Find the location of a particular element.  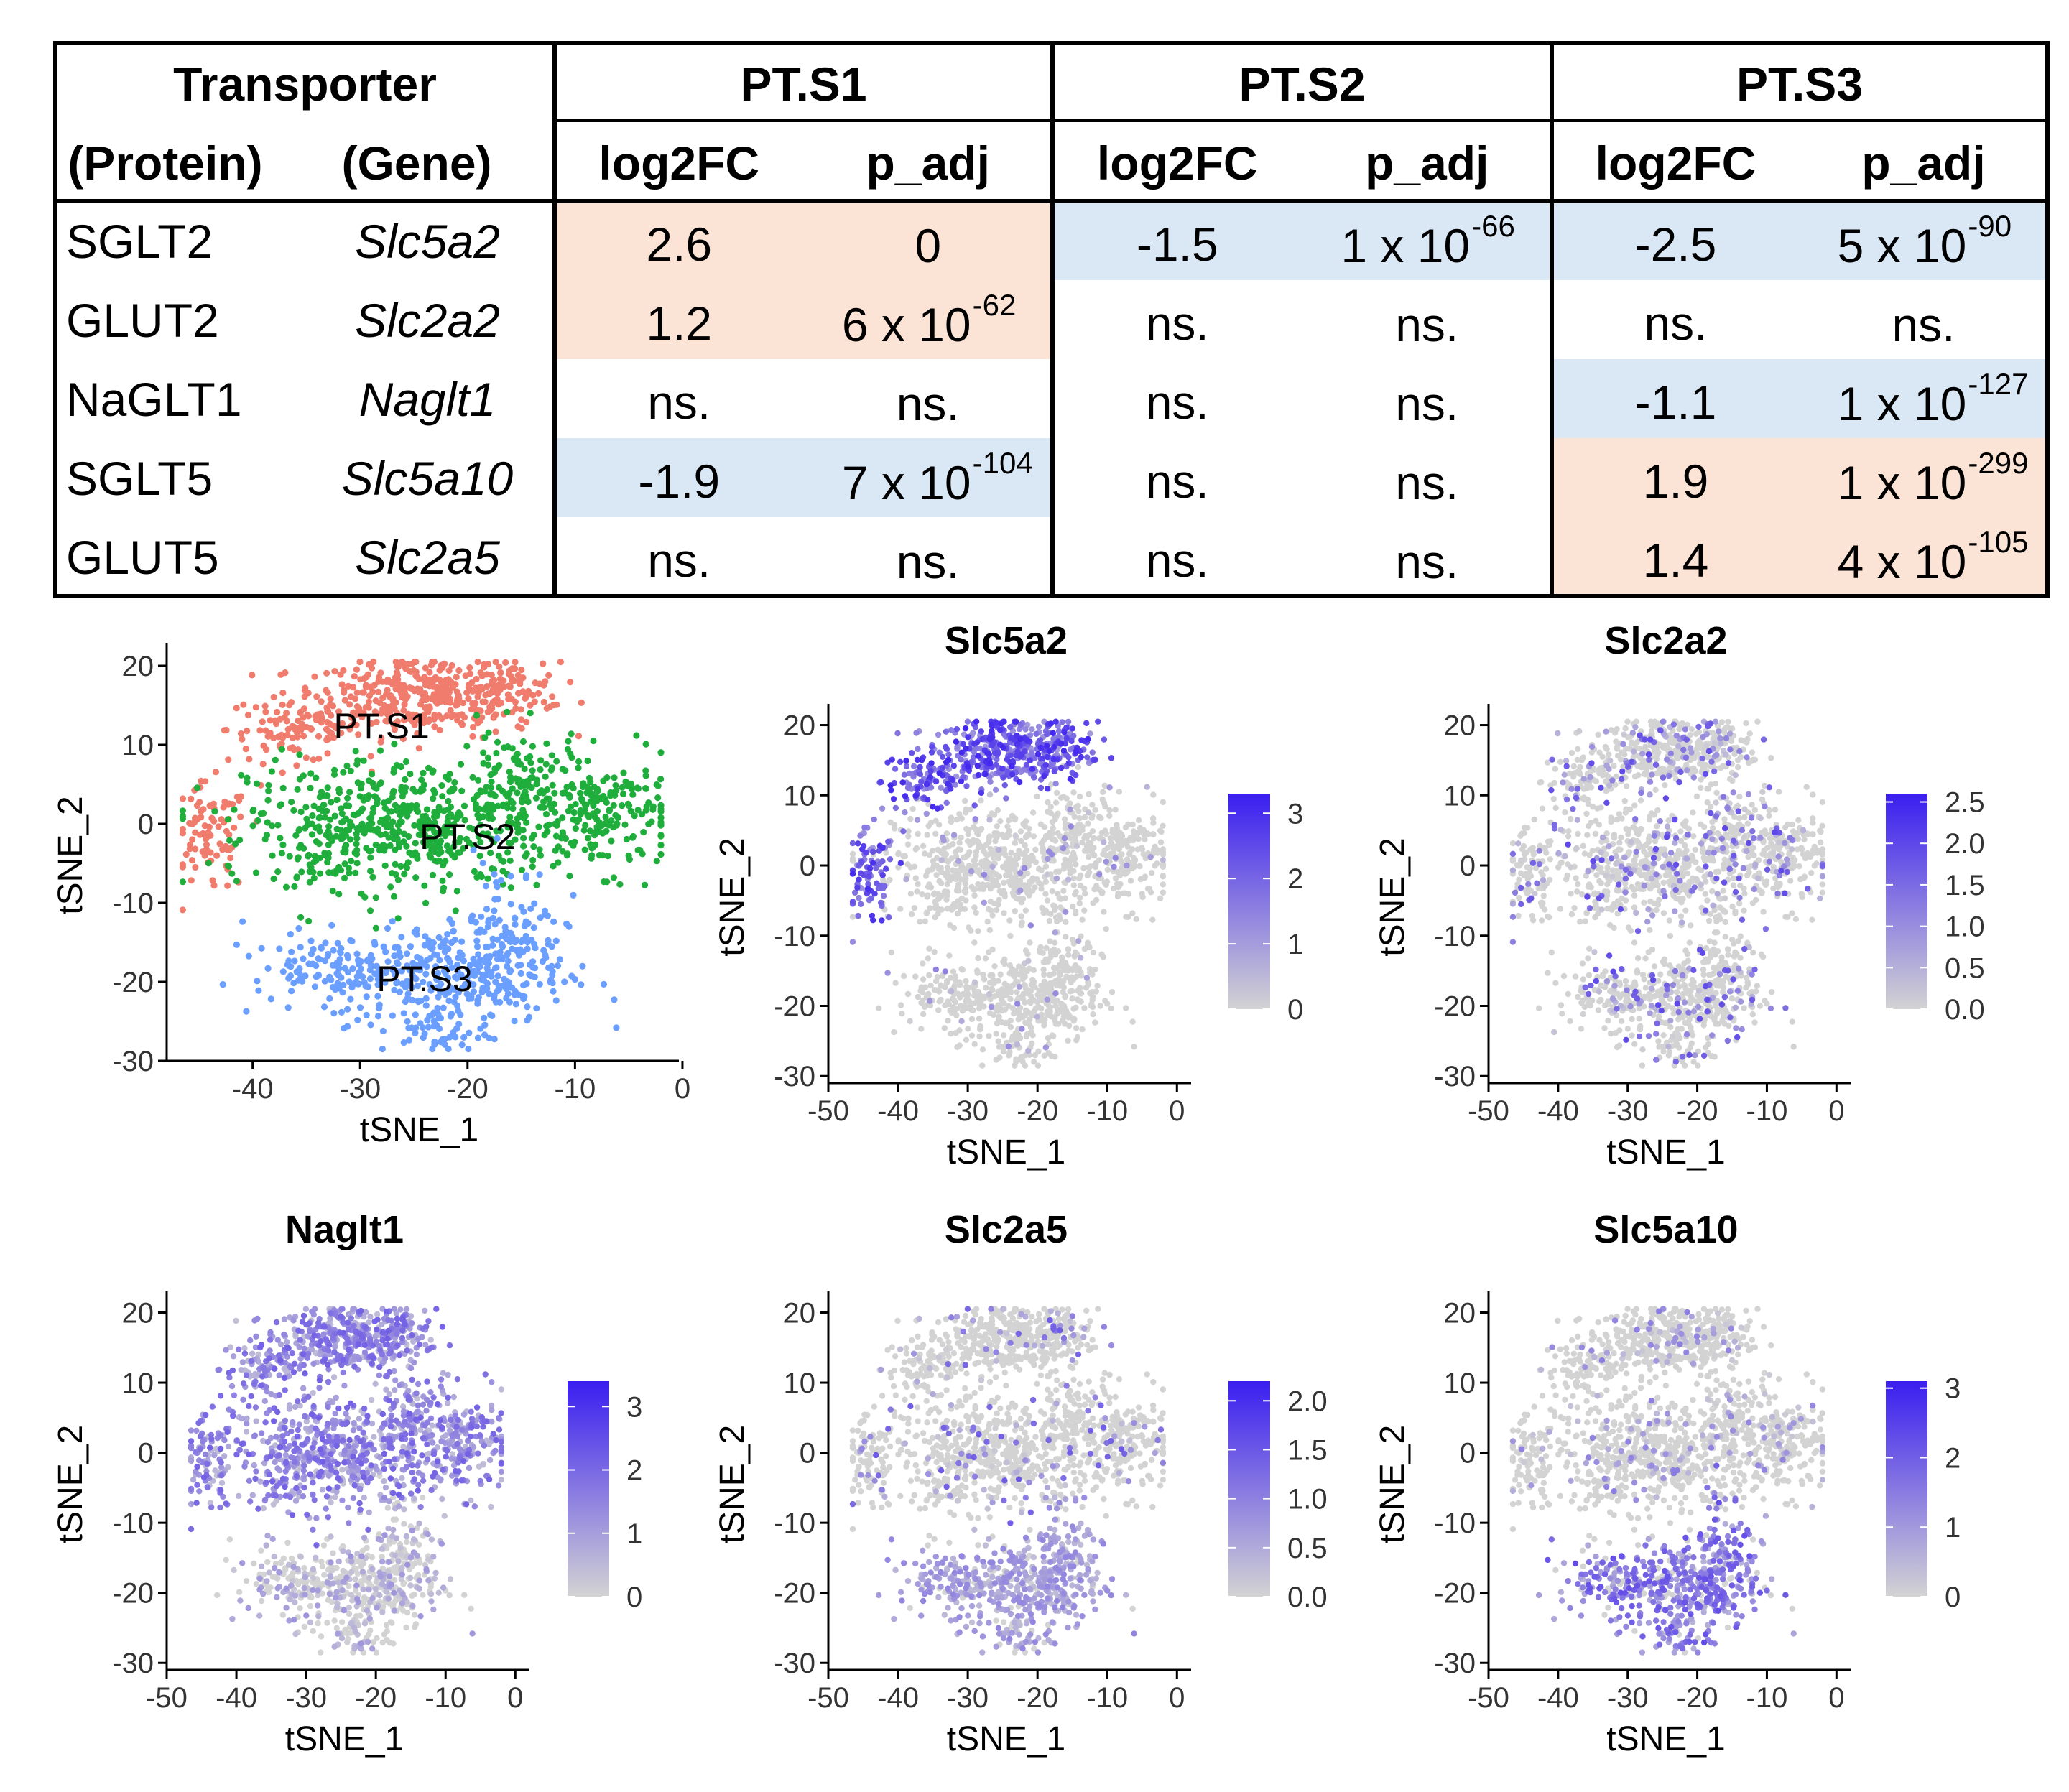

y-tick-label: -10 is located at coordinates (794, 936).